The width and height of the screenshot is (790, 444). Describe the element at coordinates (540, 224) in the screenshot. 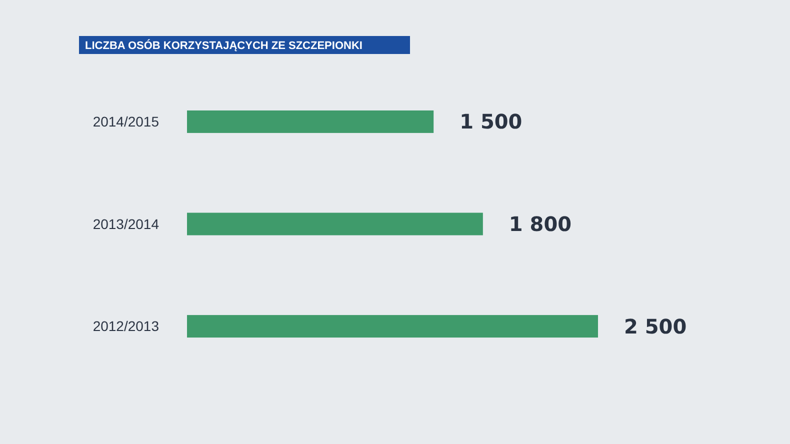

I see `data-label: 1 800` at that location.